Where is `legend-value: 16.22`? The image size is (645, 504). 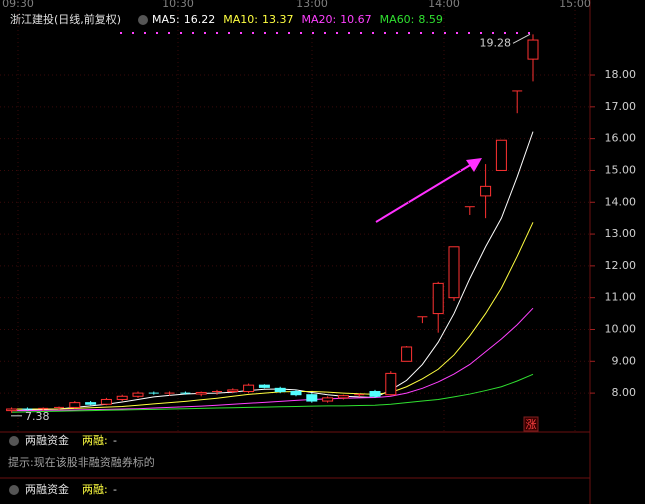
legend-value: 16.22 is located at coordinates (200, 19).